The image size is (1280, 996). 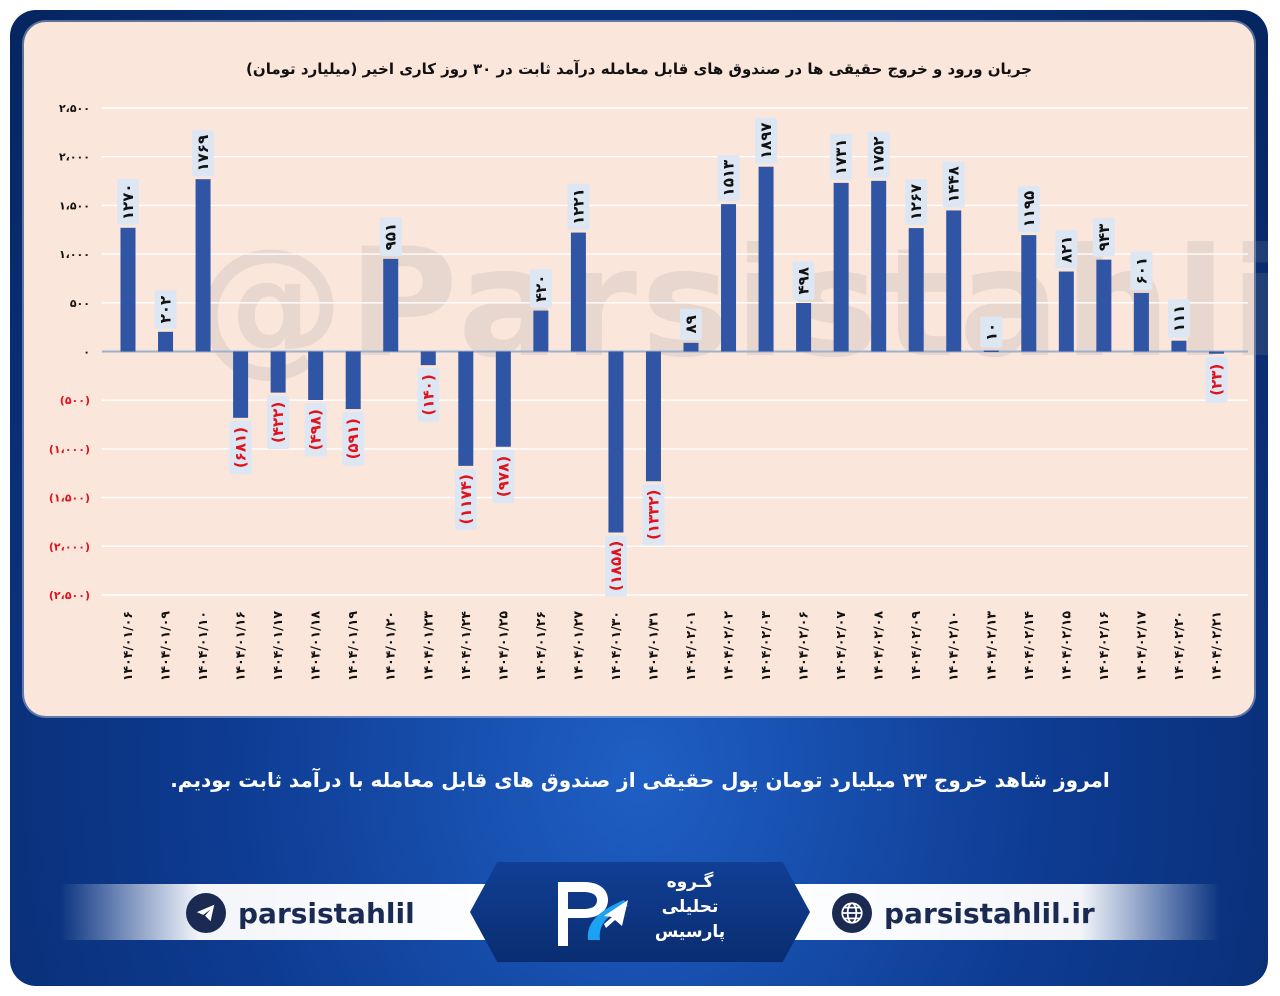 What do you see at coordinates (1215, 646) in the screenshot?
I see `x-tick-label: ۱۴۰۴/۰۲/۲۱` at bounding box center [1215, 646].